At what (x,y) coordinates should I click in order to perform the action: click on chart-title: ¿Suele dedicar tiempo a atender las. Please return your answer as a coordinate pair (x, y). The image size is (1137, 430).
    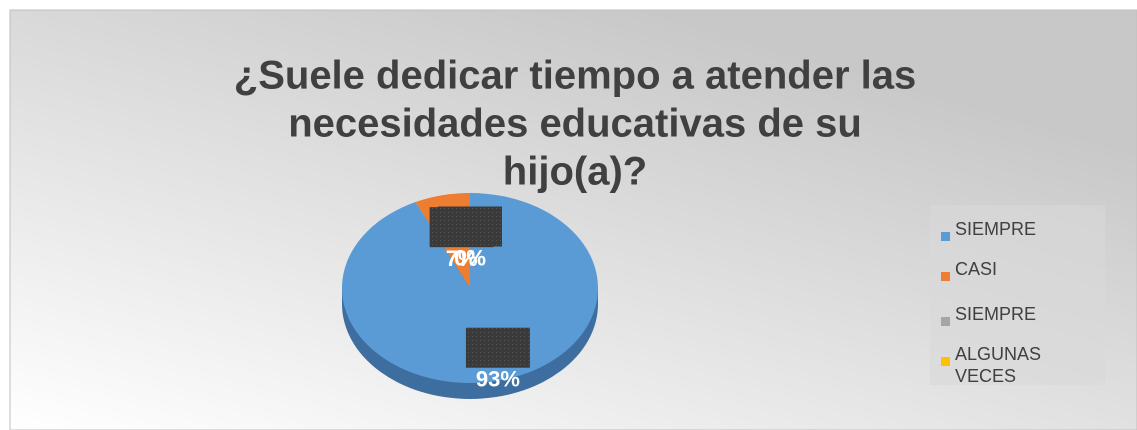
    Looking at the image, I should click on (575, 76).